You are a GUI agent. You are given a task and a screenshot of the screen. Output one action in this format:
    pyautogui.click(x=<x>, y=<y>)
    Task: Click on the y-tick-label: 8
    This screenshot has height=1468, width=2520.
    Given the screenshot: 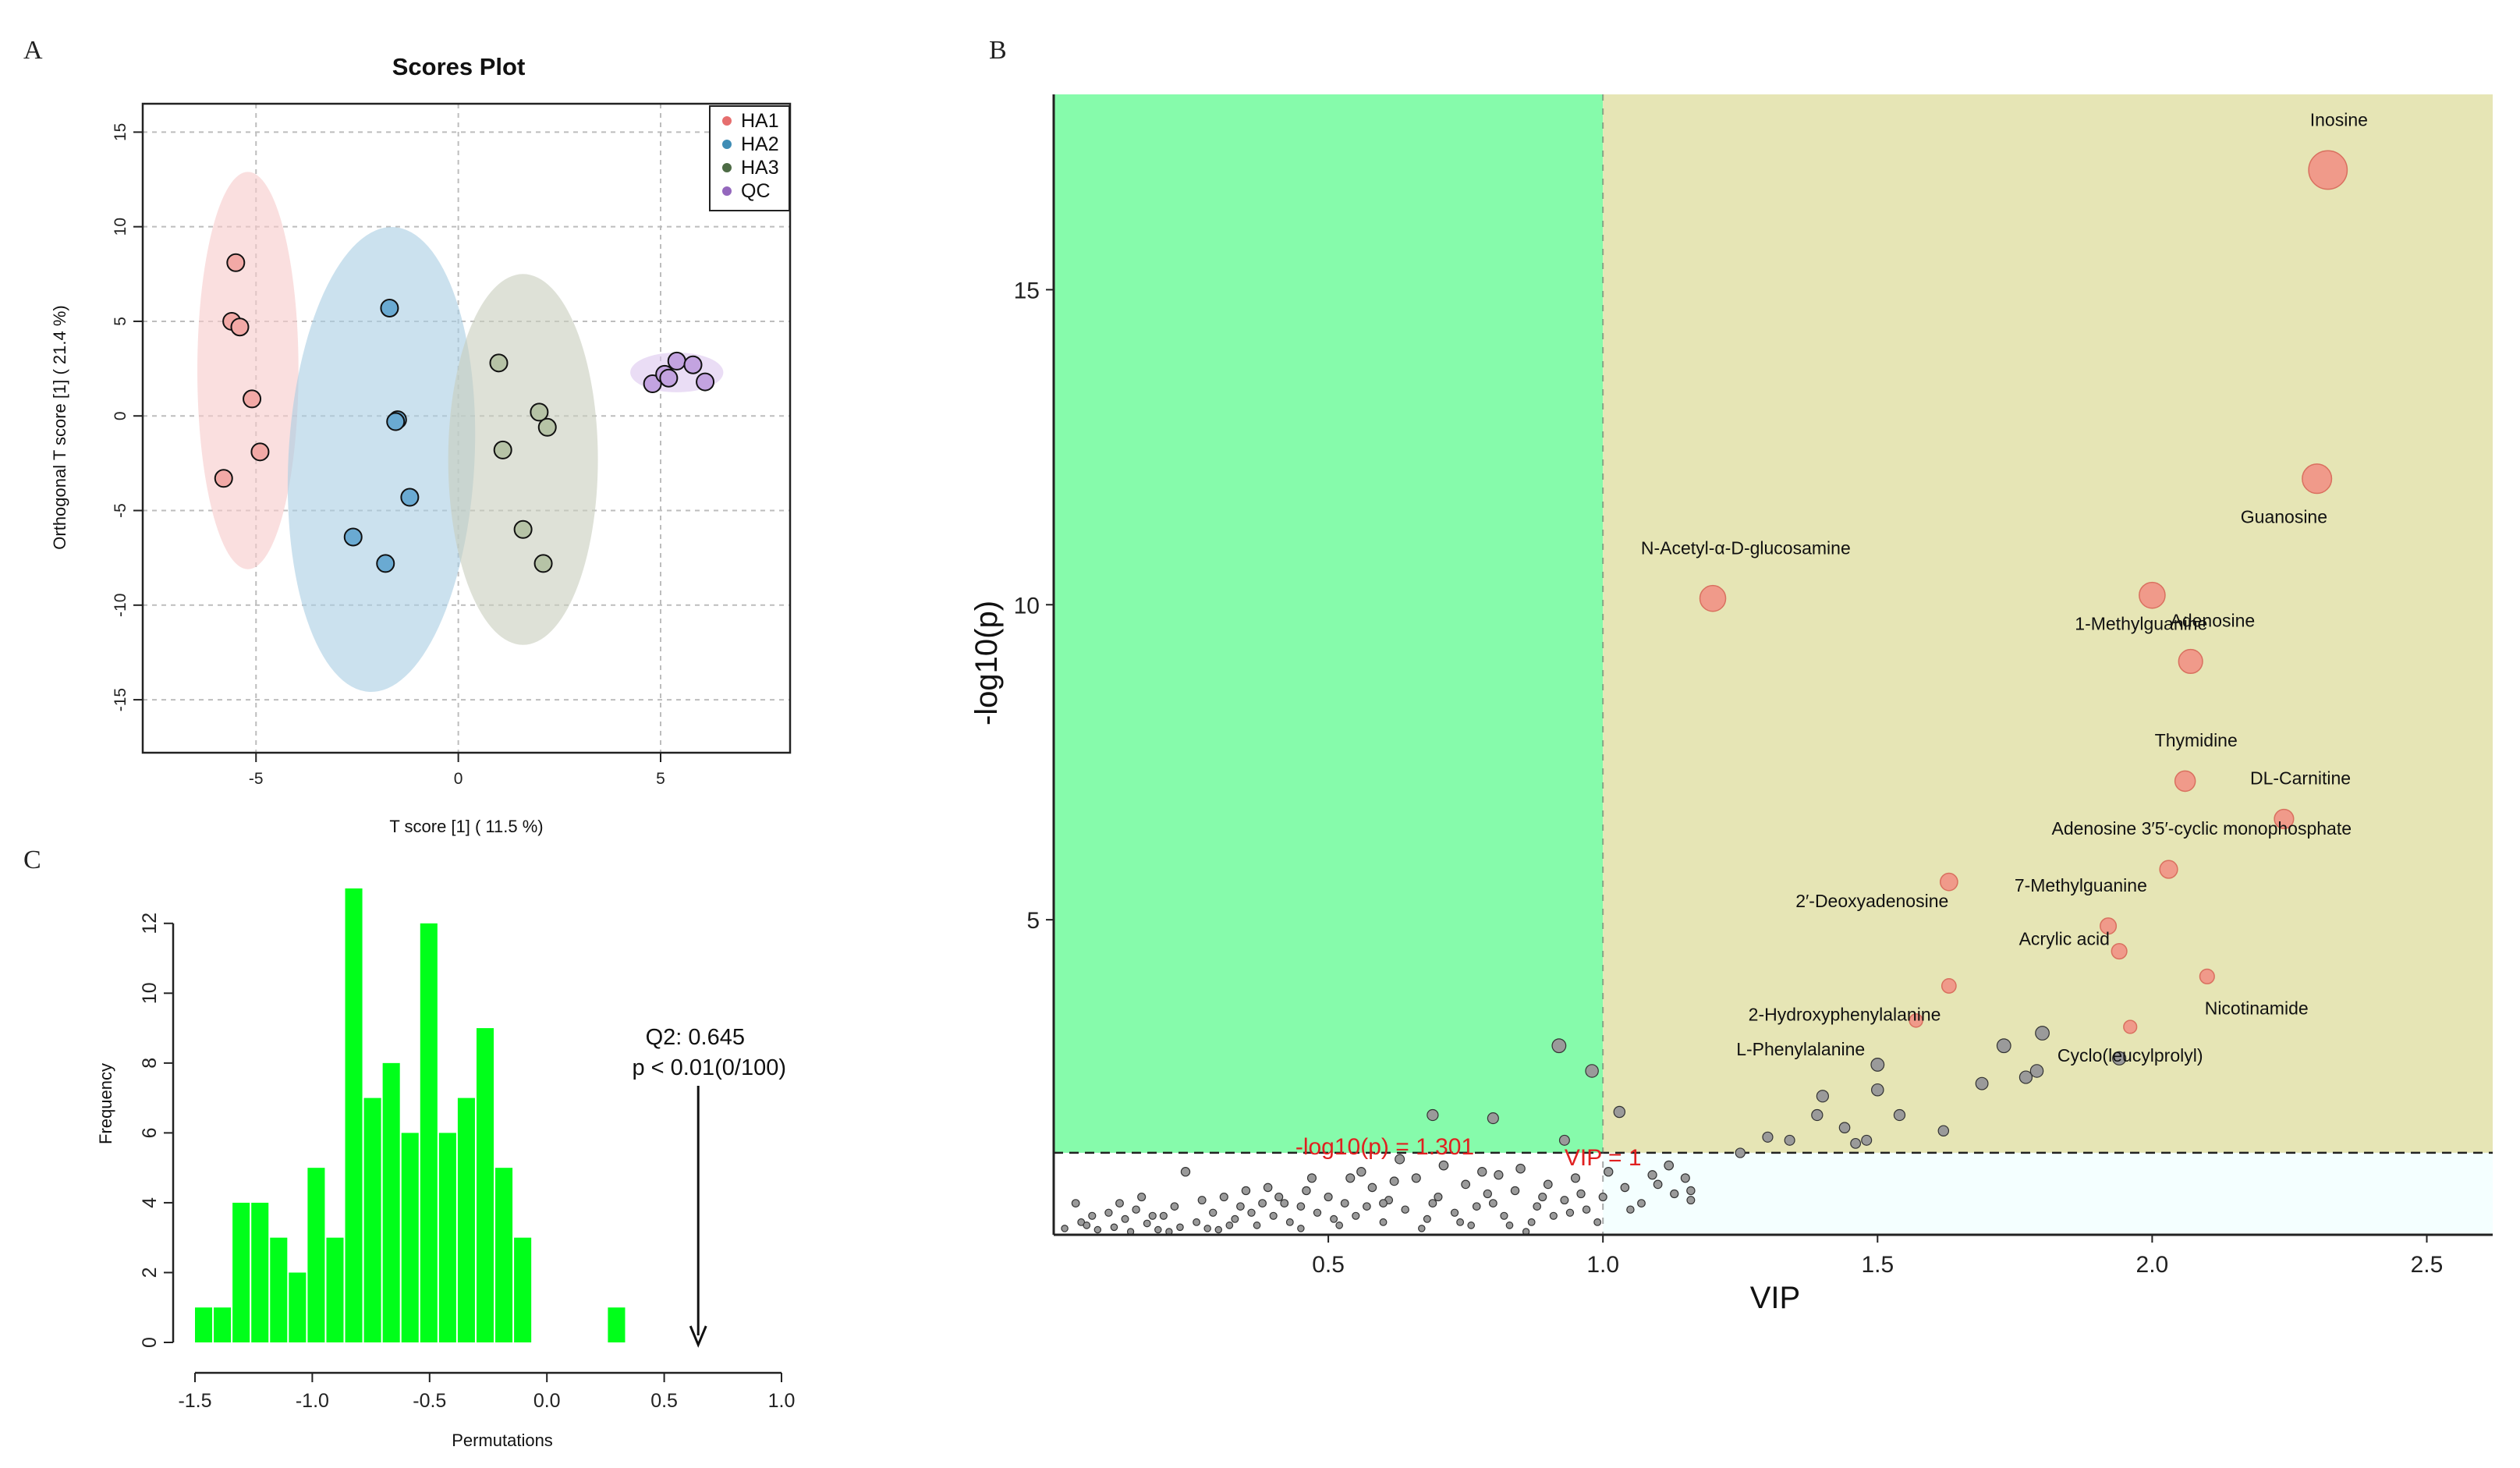 What is the action you would take?
    pyautogui.click(x=150, y=1063)
    